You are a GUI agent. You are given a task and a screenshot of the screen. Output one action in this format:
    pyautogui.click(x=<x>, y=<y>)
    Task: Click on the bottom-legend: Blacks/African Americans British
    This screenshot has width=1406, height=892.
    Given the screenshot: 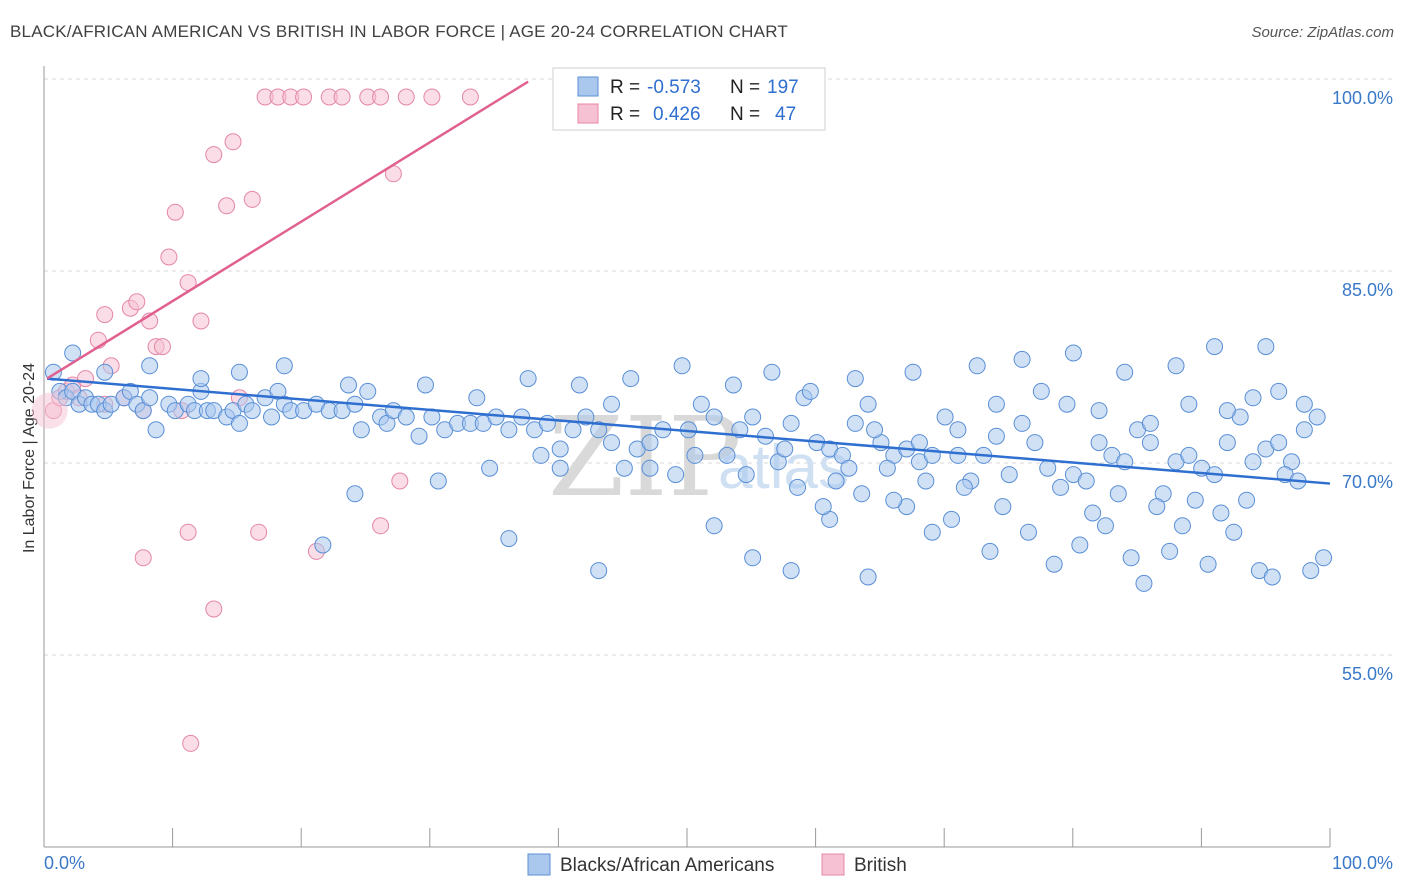 What is the action you would take?
    pyautogui.click(x=717, y=864)
    